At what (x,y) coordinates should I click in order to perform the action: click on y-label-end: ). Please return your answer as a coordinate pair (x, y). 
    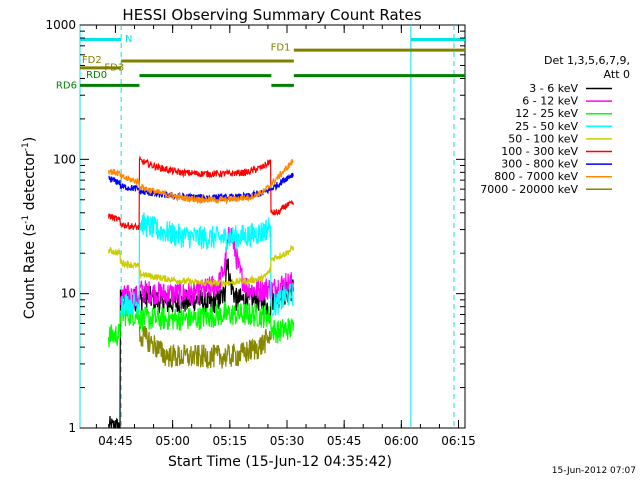
    Looking at the image, I should click on (30, 139).